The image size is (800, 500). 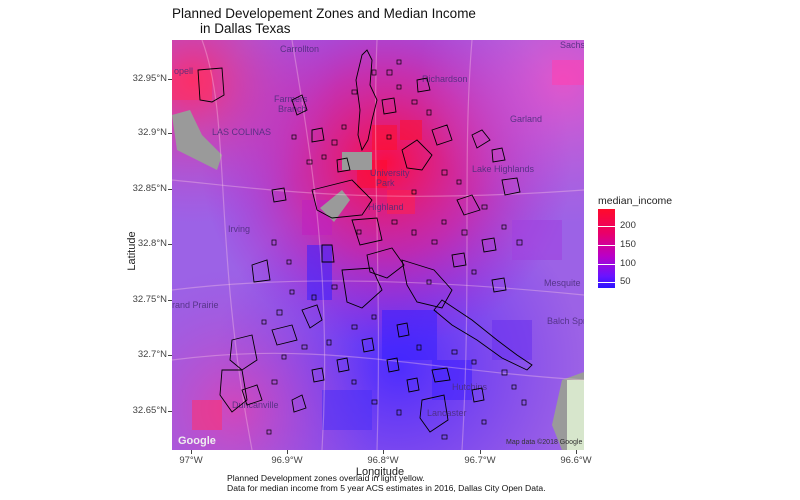 What do you see at coordinates (572, 45) in the screenshot?
I see `svg-text: Sachse` at bounding box center [572, 45].